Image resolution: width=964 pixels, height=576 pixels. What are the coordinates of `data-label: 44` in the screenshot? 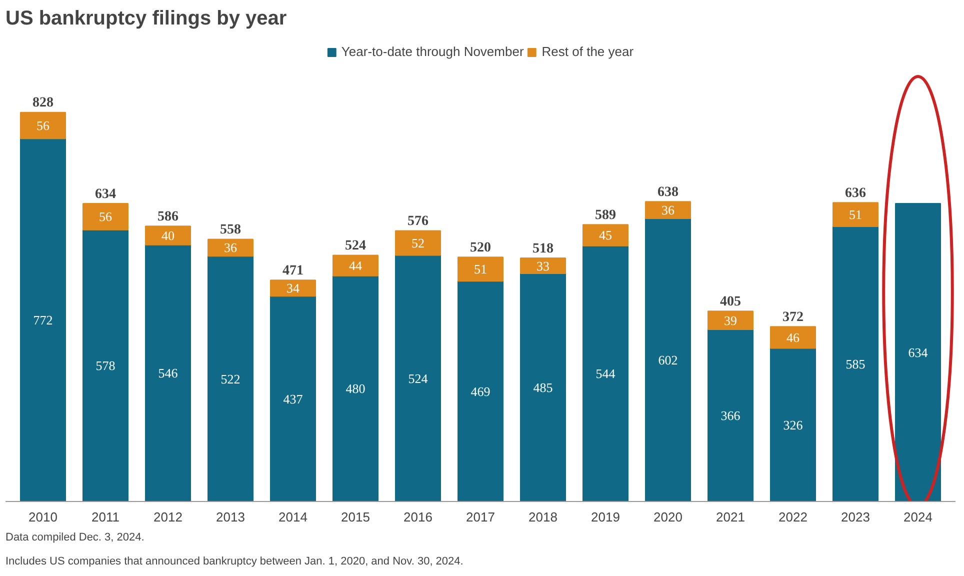 It's located at (355, 266).